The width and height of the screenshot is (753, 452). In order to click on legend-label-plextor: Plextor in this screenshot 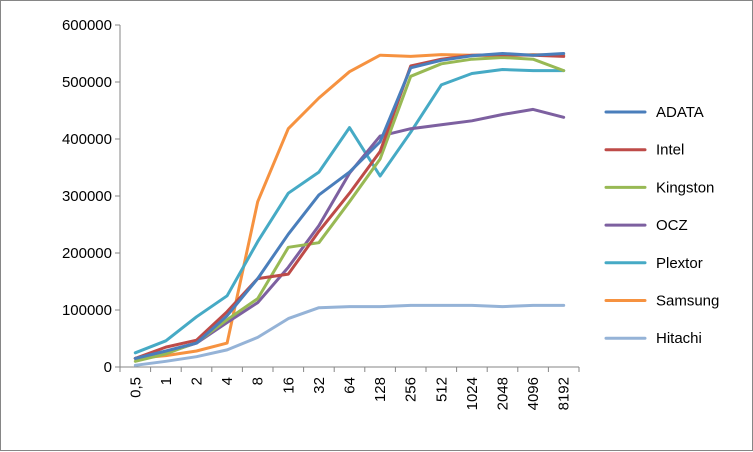, I will do `click(679, 263)`.